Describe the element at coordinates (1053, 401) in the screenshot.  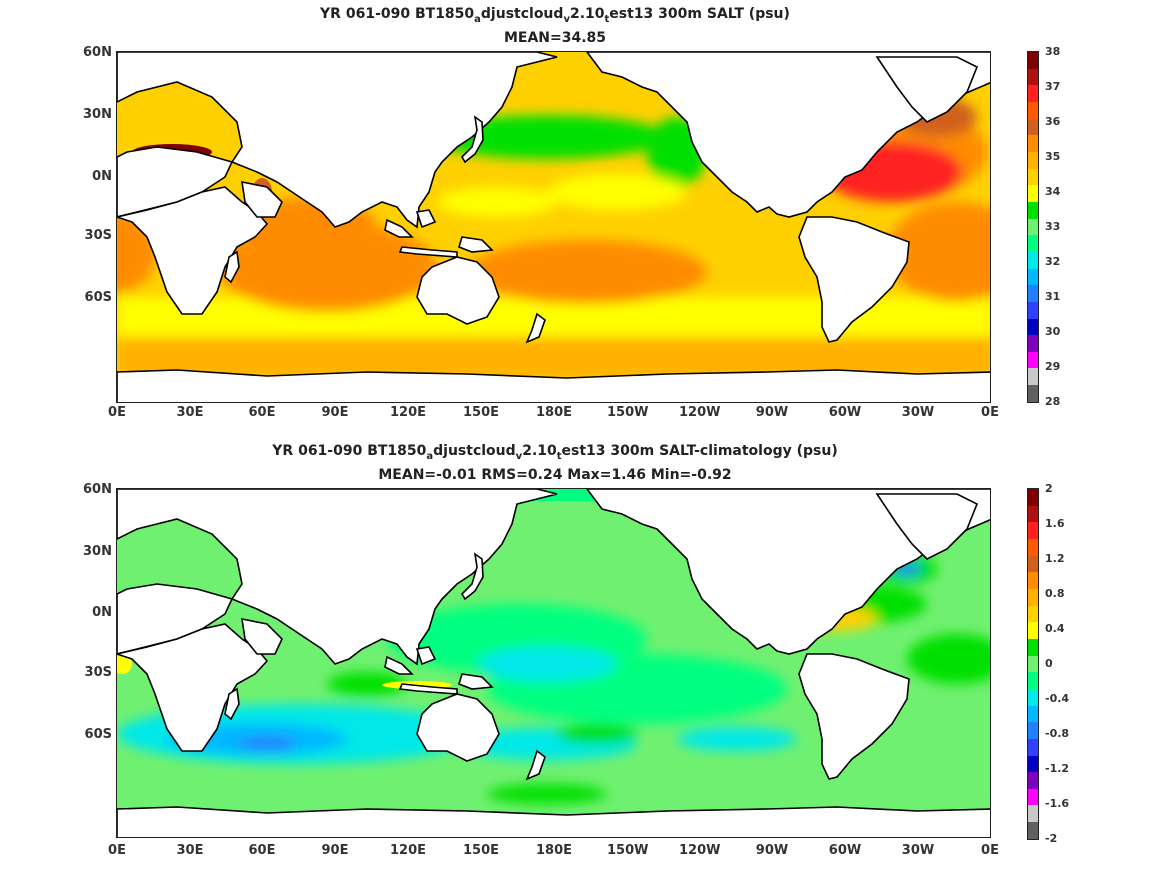
I see `colorbar-label: 28` at that location.